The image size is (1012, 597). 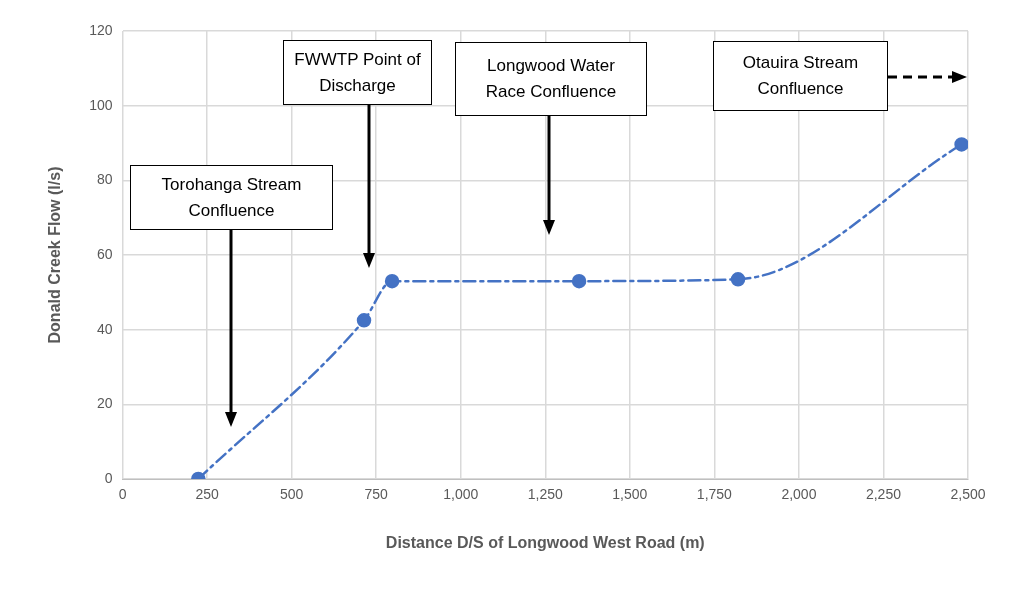 I want to click on x-tick-label: 500, so click(x=291, y=494).